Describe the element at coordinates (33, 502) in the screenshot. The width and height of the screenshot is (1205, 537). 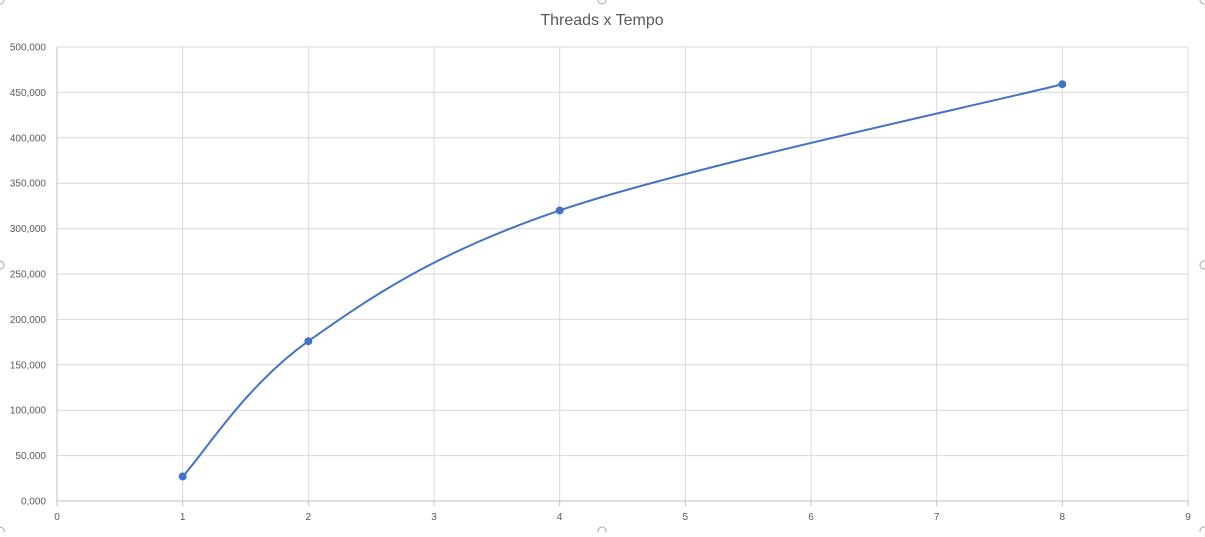
I see `y-tick-label: 0,000` at that location.